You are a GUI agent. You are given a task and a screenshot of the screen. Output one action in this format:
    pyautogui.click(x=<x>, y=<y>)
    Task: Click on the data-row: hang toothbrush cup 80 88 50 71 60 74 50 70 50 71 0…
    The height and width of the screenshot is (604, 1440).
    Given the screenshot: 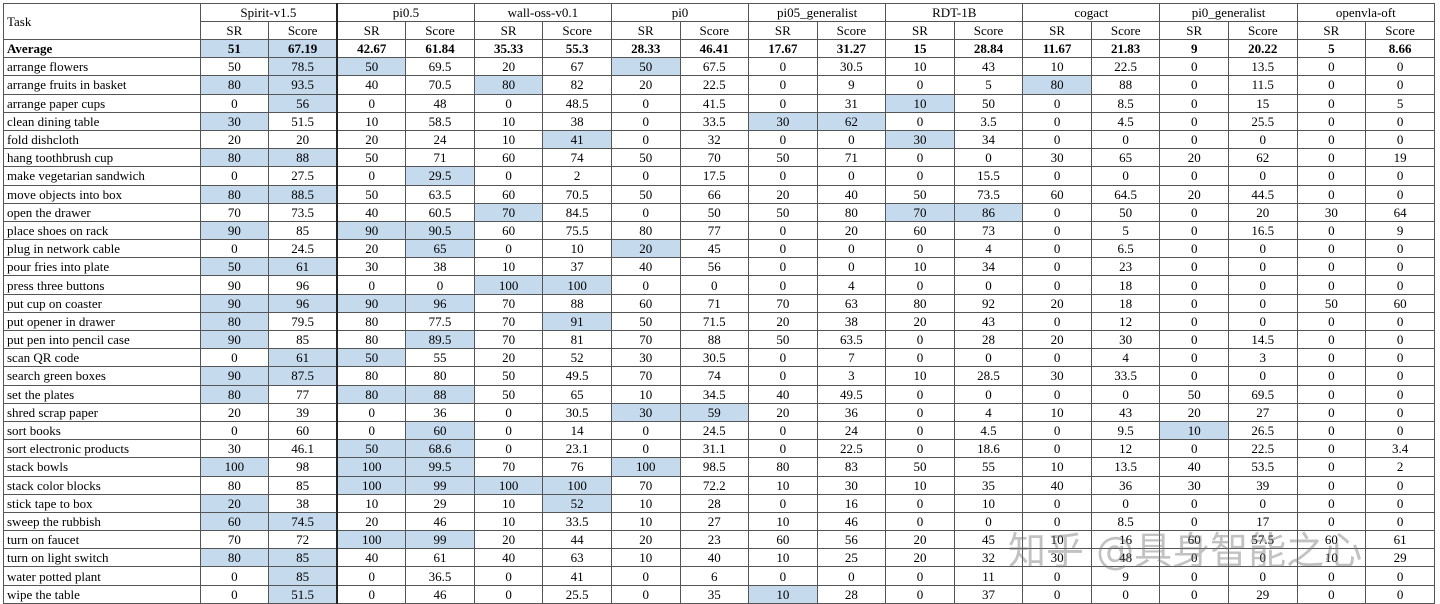 What is the action you would take?
    pyautogui.click(x=719, y=158)
    